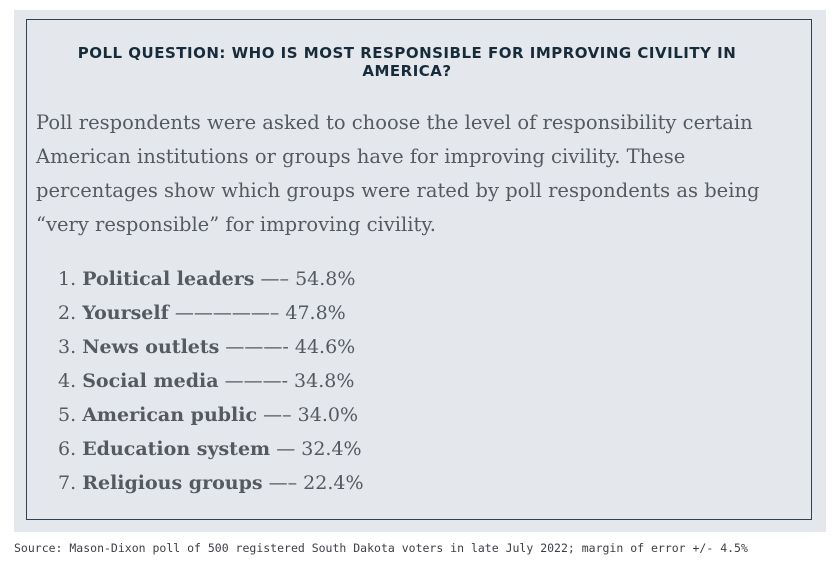  I want to click on result-rank: 5., so click(67, 415).